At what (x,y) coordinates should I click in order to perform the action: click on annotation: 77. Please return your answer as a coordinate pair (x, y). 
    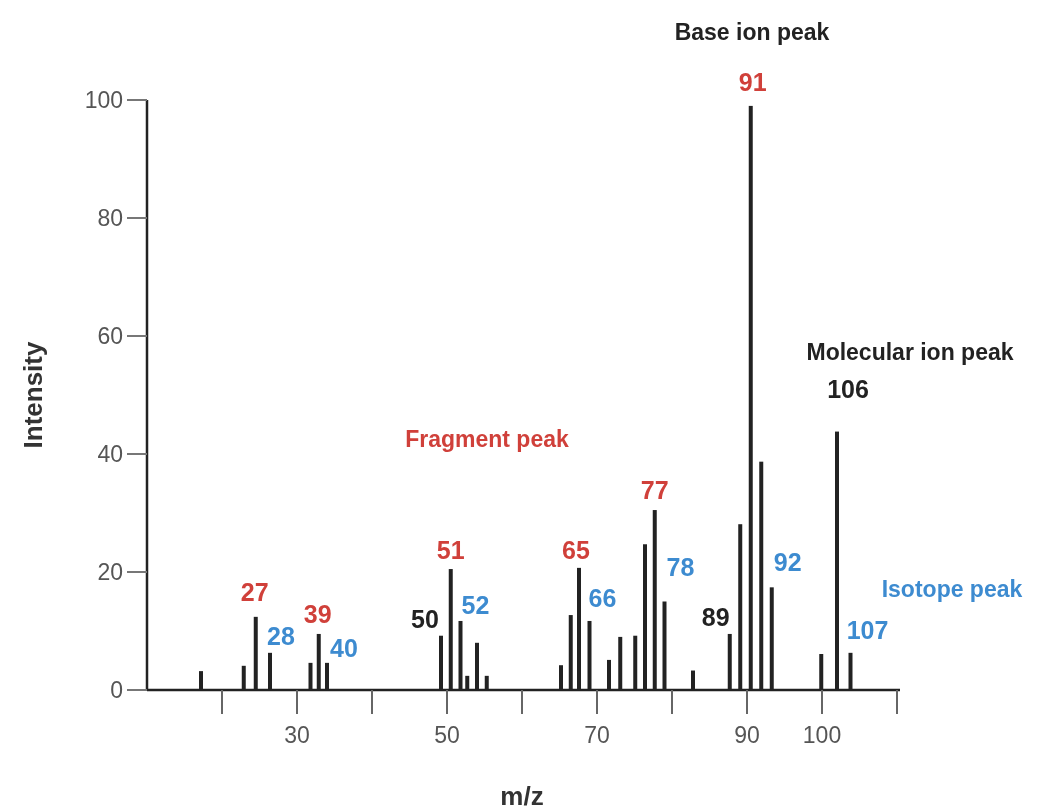
    Looking at the image, I should click on (654, 489).